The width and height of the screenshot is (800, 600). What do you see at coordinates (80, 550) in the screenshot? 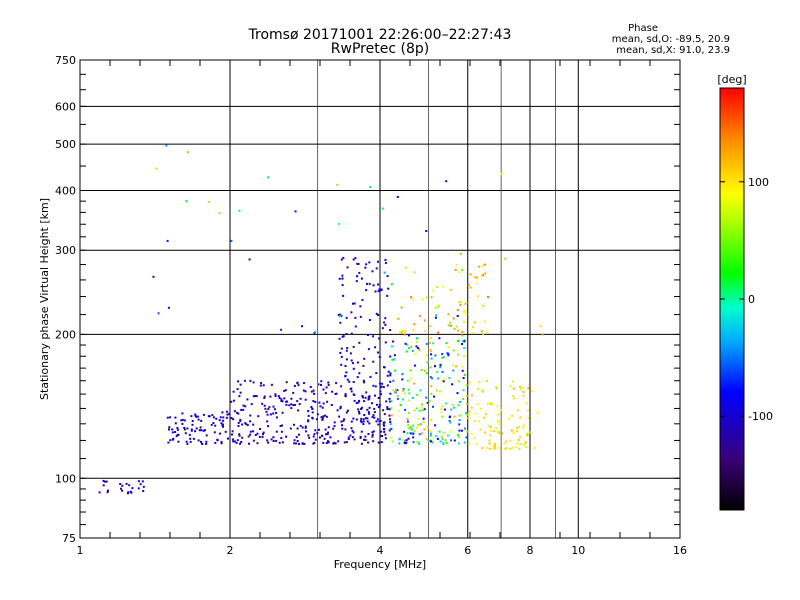
I see `x-tick-label: 1` at bounding box center [80, 550].